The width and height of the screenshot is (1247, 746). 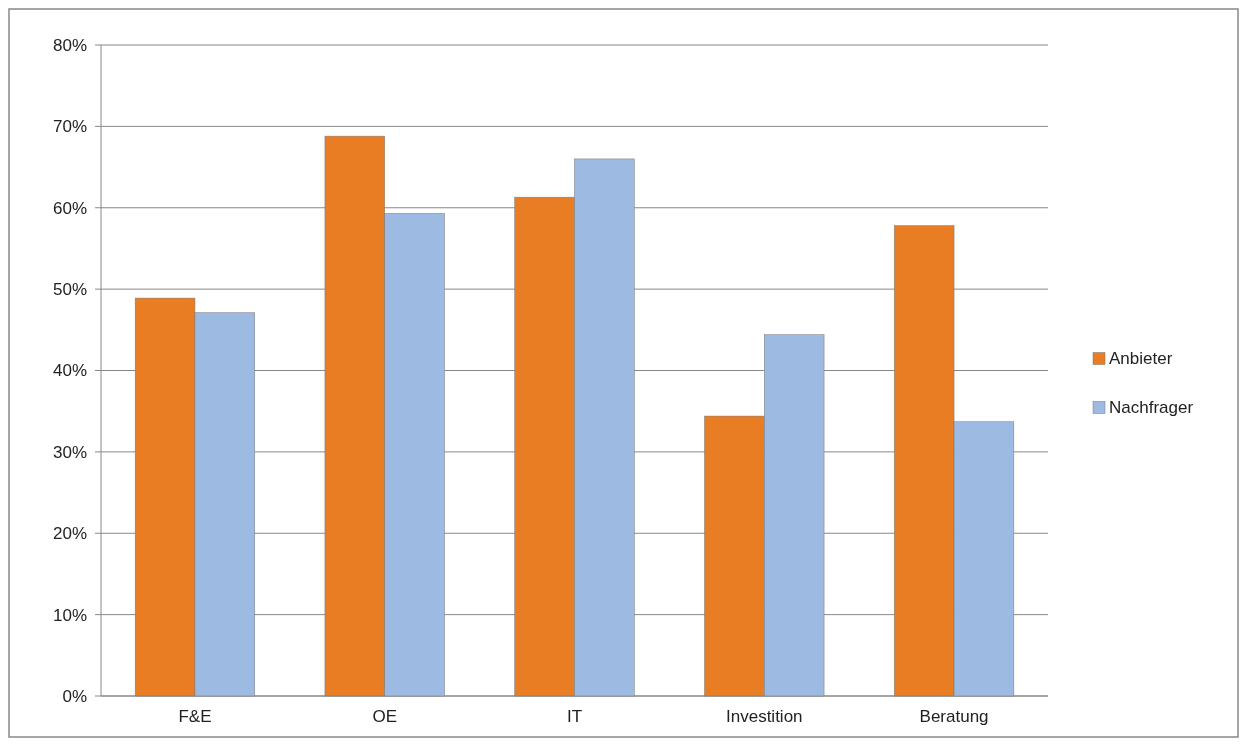 I want to click on y-tick-label: 30%, so click(x=69, y=452).